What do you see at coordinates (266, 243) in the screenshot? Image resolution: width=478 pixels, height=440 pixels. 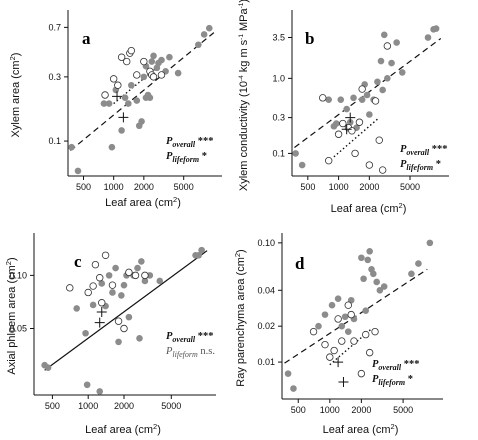 I see `y-tick-label: 0.10` at bounding box center [266, 243].